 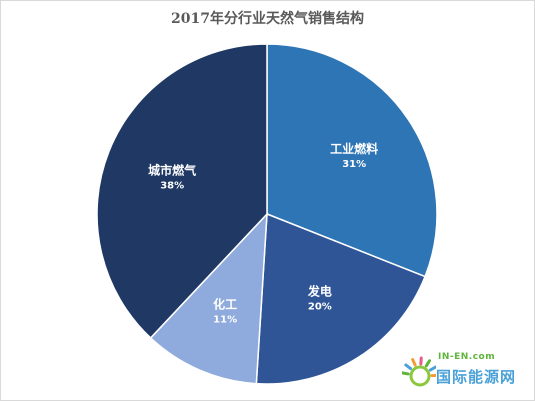 What do you see at coordinates (320, 306) in the screenshot?
I see `slice-percent-2: 20%` at bounding box center [320, 306].